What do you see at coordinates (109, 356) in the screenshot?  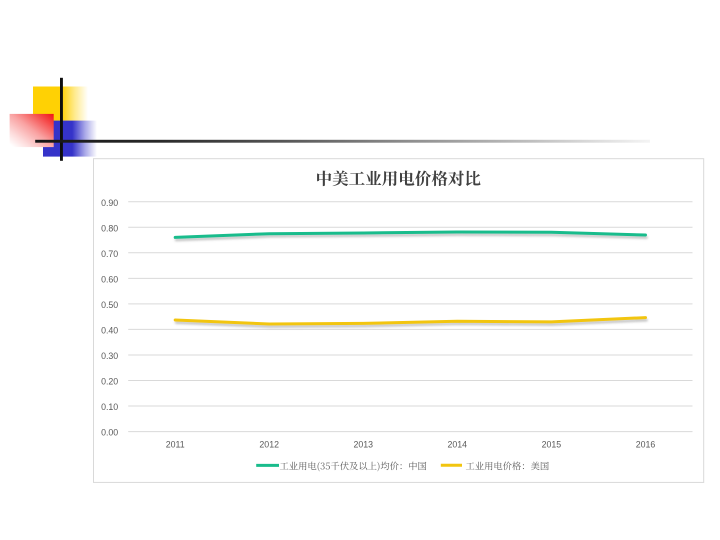 I see `svg-text: 0.30` at bounding box center [109, 356].